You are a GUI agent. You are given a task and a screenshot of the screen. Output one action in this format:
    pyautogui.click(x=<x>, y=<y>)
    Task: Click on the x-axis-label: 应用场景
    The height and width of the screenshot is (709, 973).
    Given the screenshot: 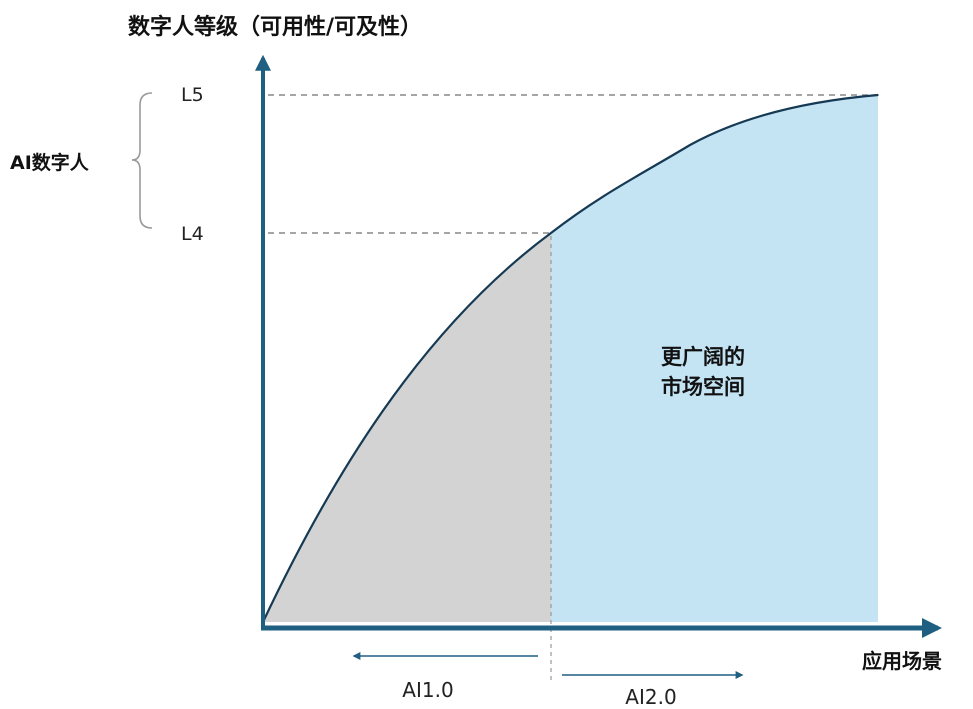 What is the action you would take?
    pyautogui.click(x=902, y=661)
    